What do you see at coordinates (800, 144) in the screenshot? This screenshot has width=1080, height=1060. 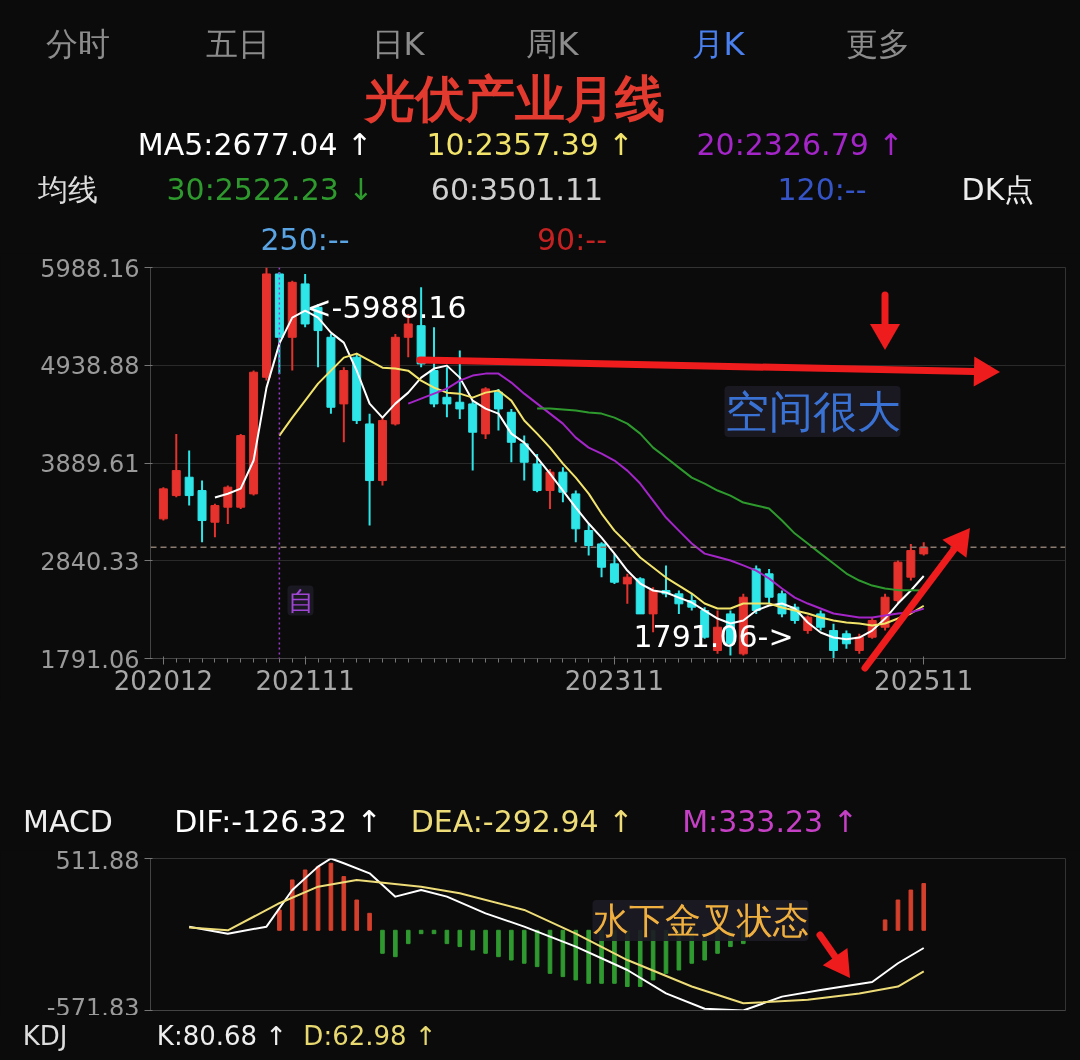 I see `text: 20:2326.79 ↑` at bounding box center [800, 144].